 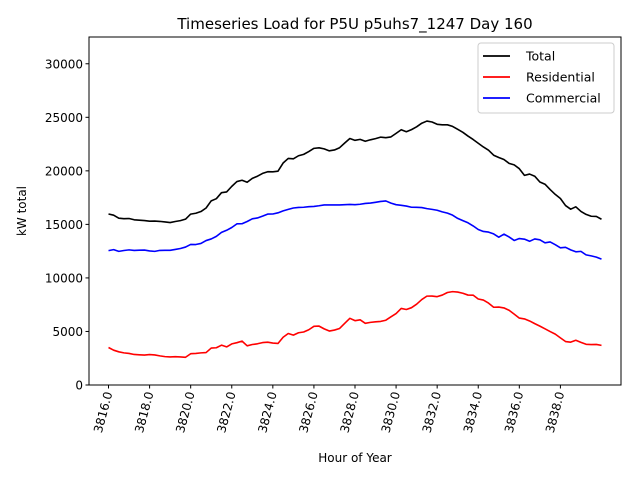 I want to click on y-tick-label: 20000, so click(x=64, y=171).